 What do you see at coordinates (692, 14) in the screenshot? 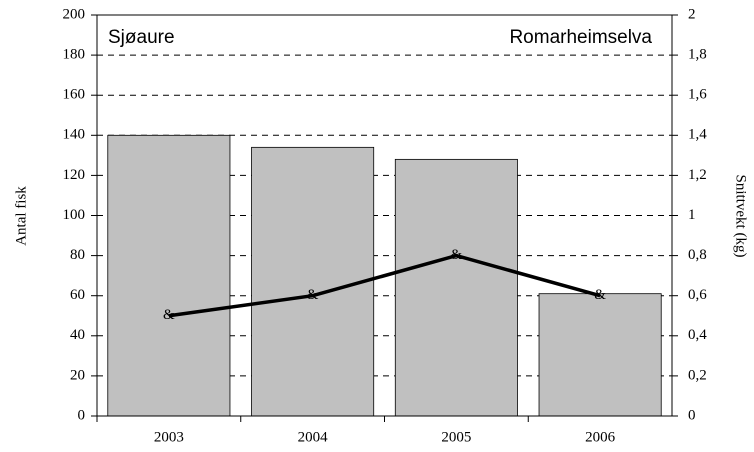
I see `y2-tick-label: 2` at bounding box center [692, 14].